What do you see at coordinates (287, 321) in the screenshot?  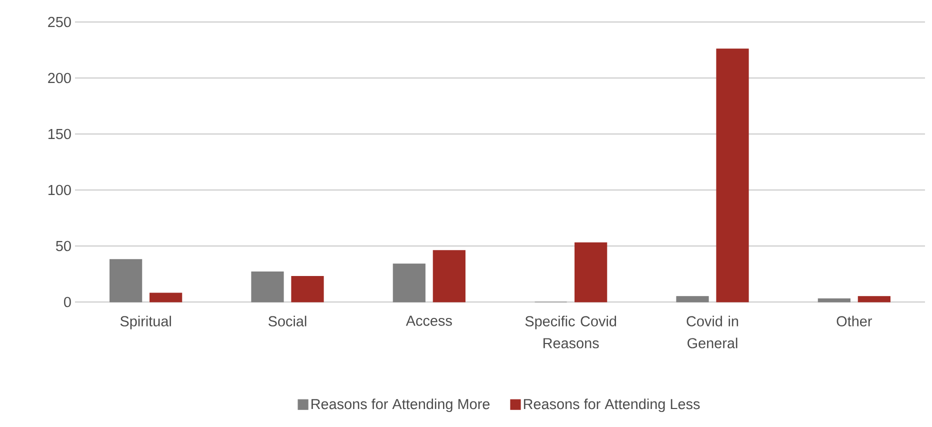 I see `x-tick-label: Social` at bounding box center [287, 321].